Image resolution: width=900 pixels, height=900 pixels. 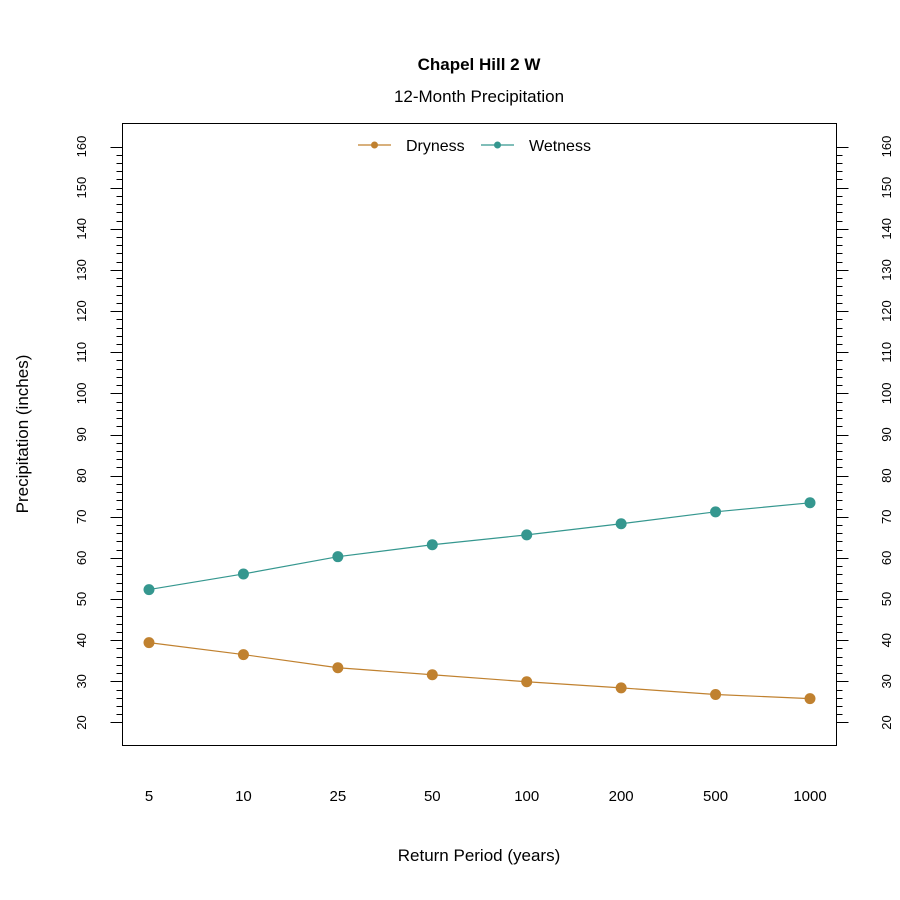 I want to click on series-line-dryness, so click(x=479, y=671).